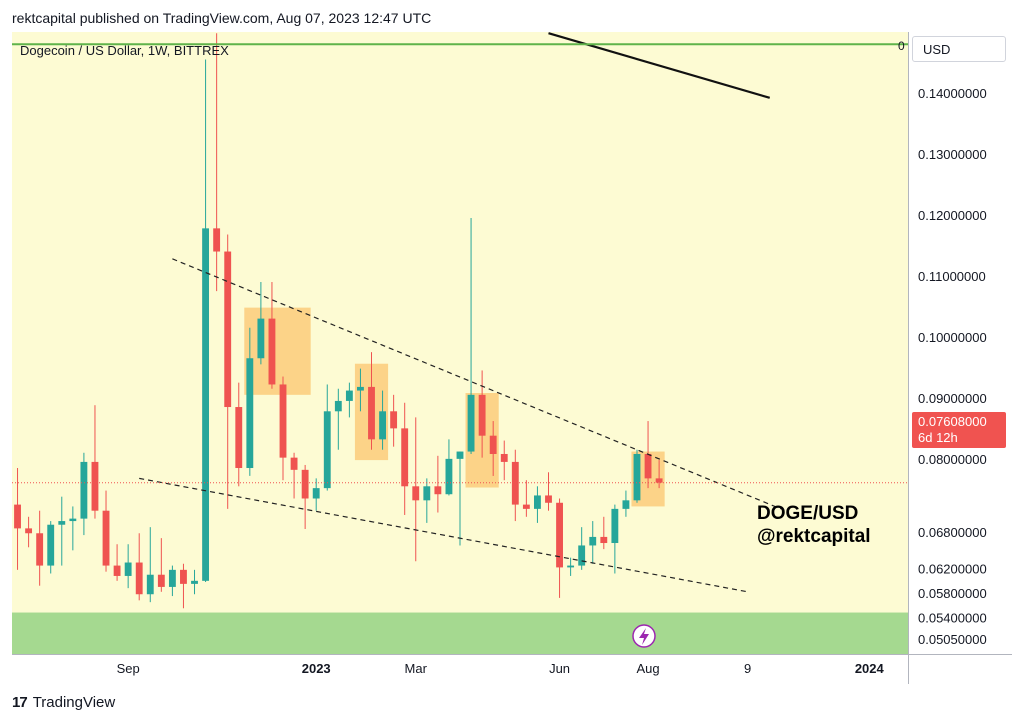  Describe the element at coordinates (416, 668) in the screenshot. I see `time-tick-label: Mar` at that location.